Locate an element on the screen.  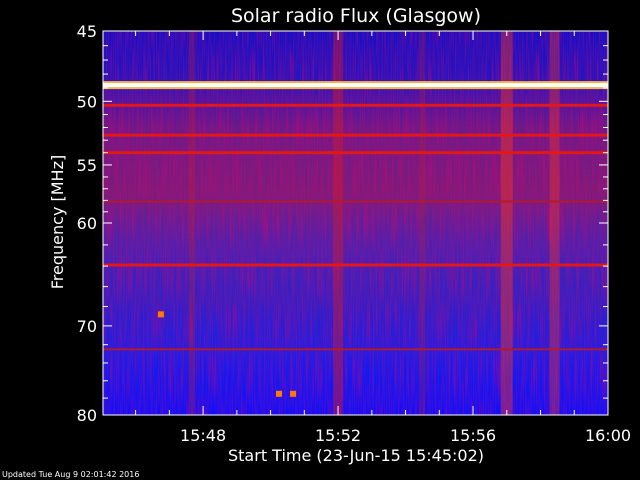
y-tick-label: 45 is located at coordinates (87, 31).